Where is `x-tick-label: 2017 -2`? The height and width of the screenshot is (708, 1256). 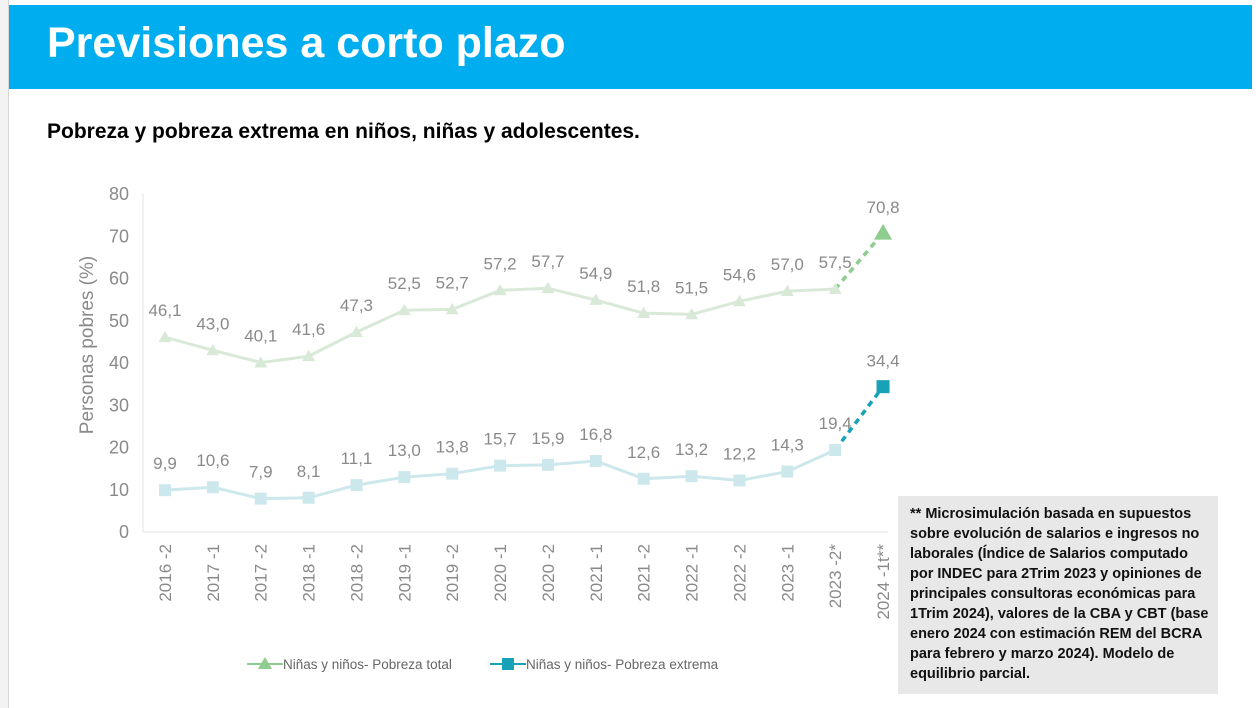 x-tick-label: 2017 -2 is located at coordinates (261, 573).